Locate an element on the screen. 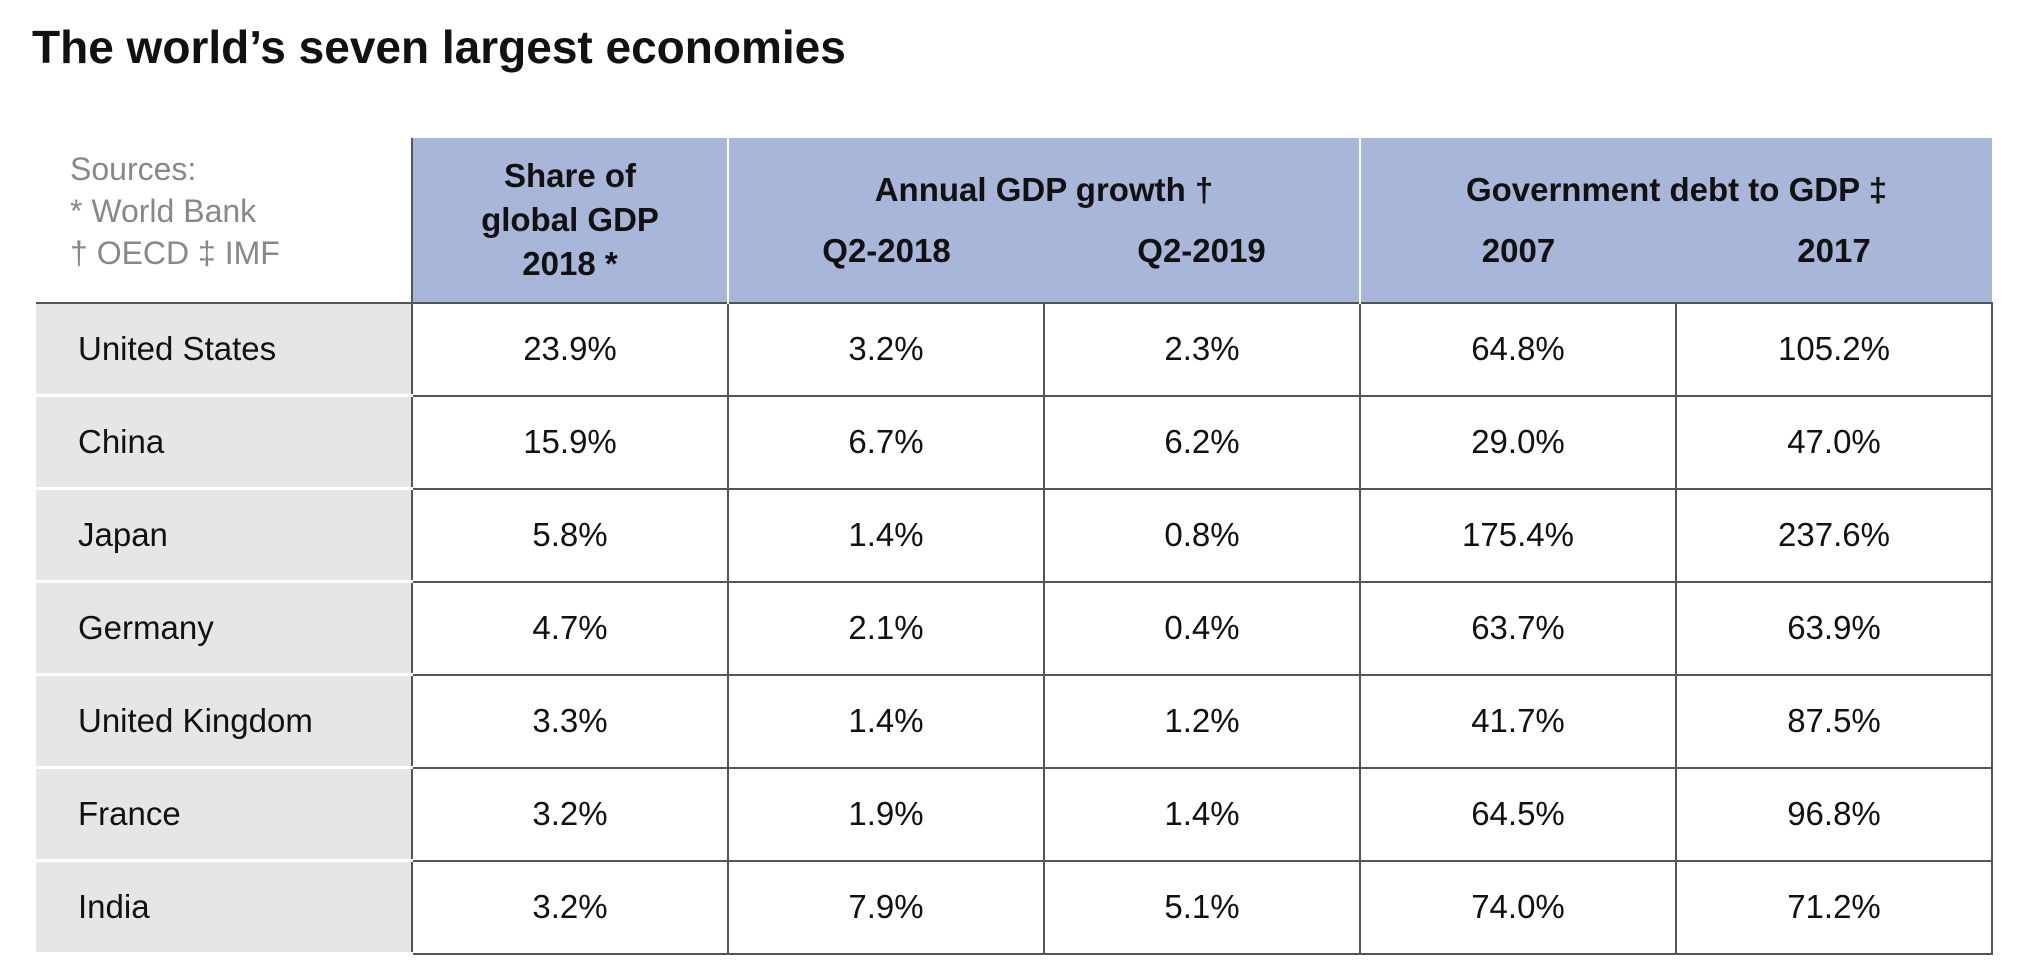 This screenshot has width=2020, height=963. value-cell: 237.6% is located at coordinates (1834, 535).